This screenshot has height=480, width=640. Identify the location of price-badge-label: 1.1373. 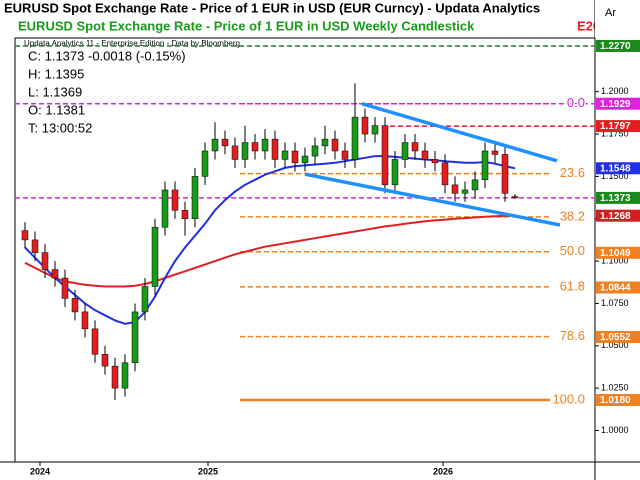
(615, 198).